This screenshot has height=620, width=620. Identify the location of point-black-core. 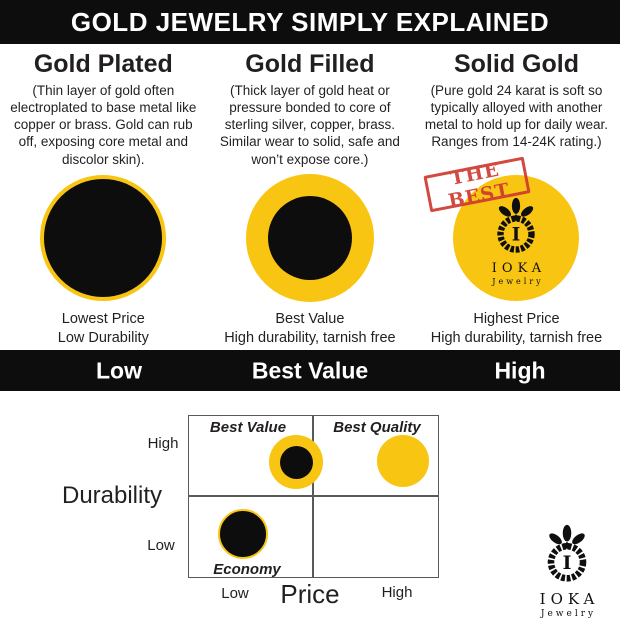
(296, 462).